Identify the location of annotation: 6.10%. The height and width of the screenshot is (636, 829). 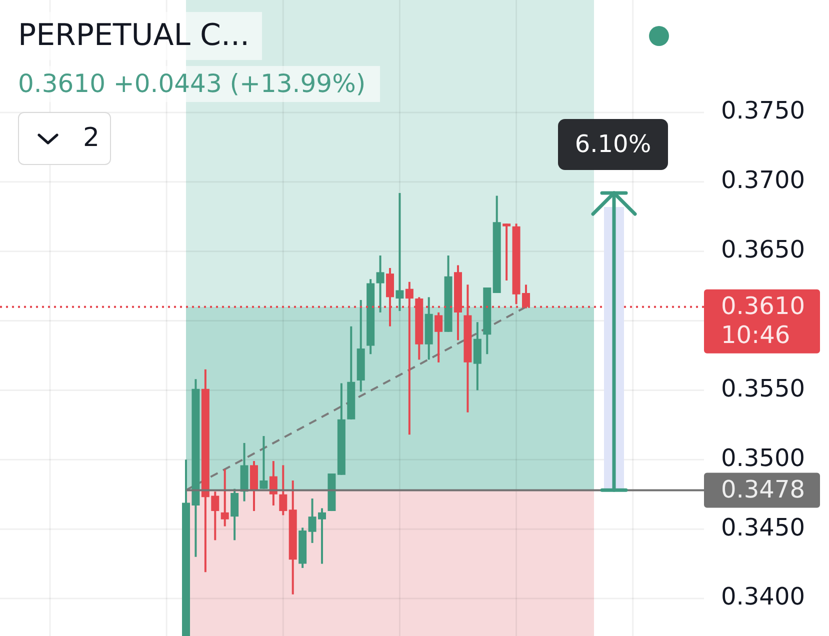
(613, 144).